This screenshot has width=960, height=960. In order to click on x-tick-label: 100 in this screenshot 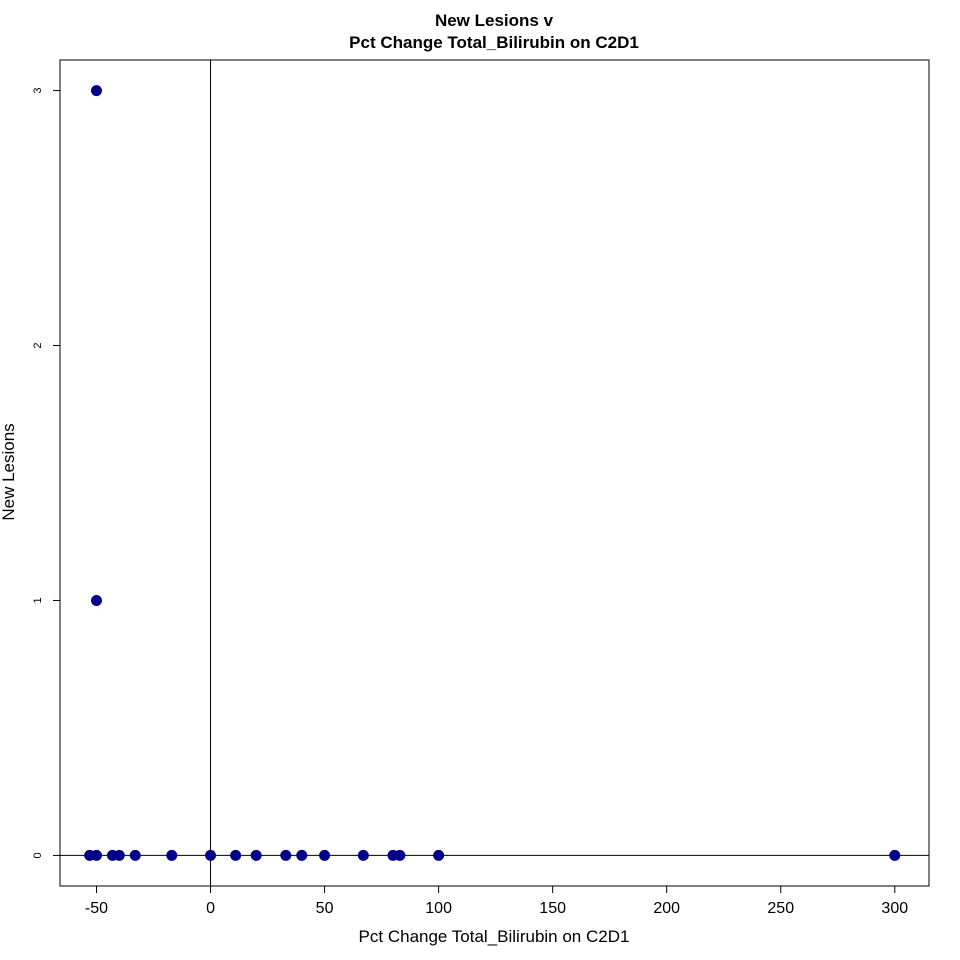, I will do `click(438, 908)`.